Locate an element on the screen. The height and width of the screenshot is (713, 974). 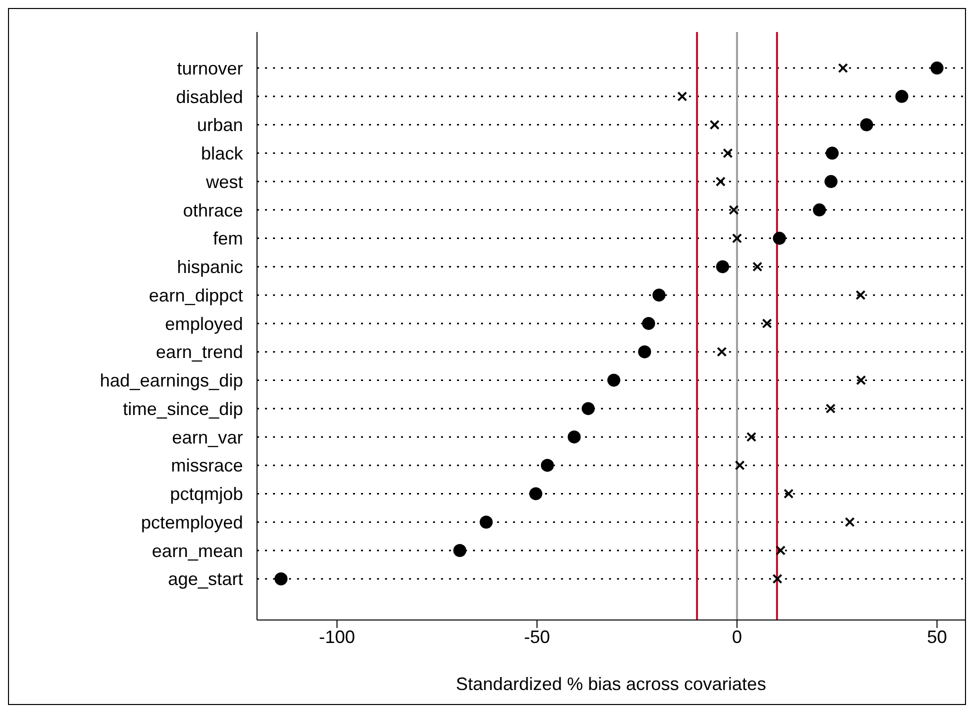
y-tick-label: had_earnings_dip is located at coordinates (171, 380).